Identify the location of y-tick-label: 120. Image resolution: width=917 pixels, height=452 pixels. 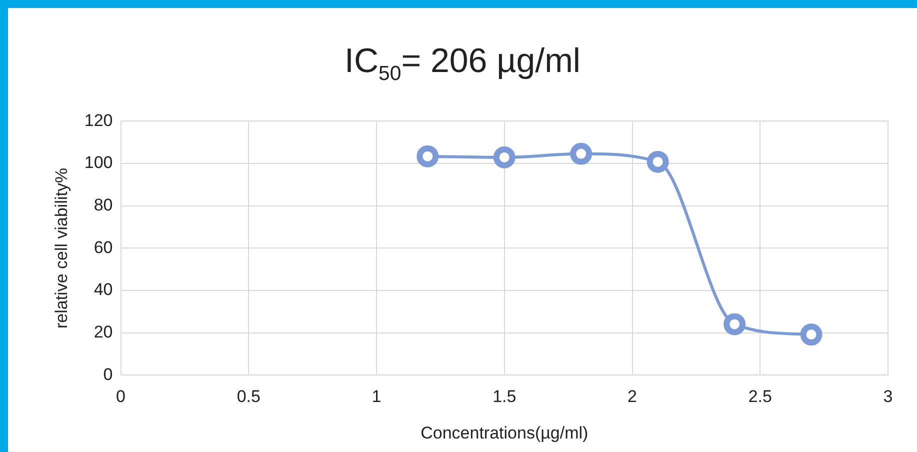
(98, 120).